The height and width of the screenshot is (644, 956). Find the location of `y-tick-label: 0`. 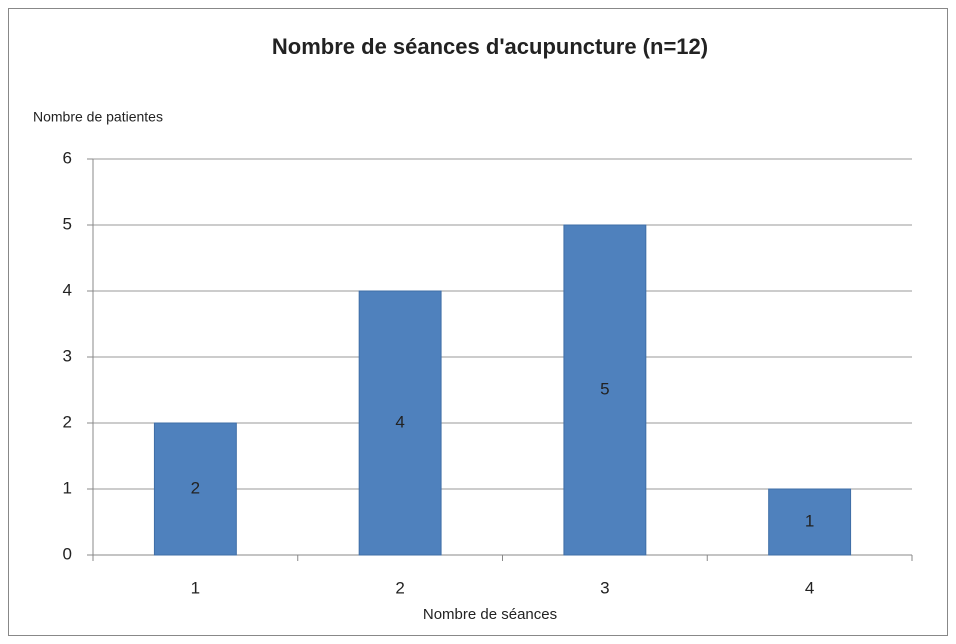

y-tick-label: 0 is located at coordinates (67, 553).